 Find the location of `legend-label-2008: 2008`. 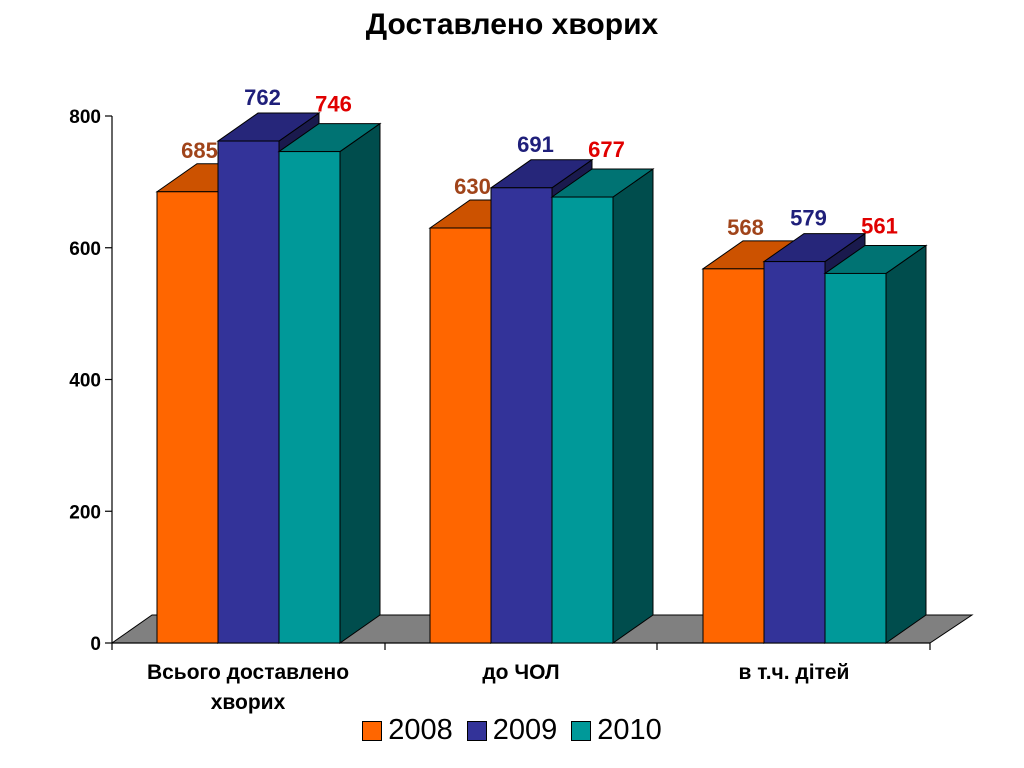

legend-label-2008: 2008 is located at coordinates (420, 730).